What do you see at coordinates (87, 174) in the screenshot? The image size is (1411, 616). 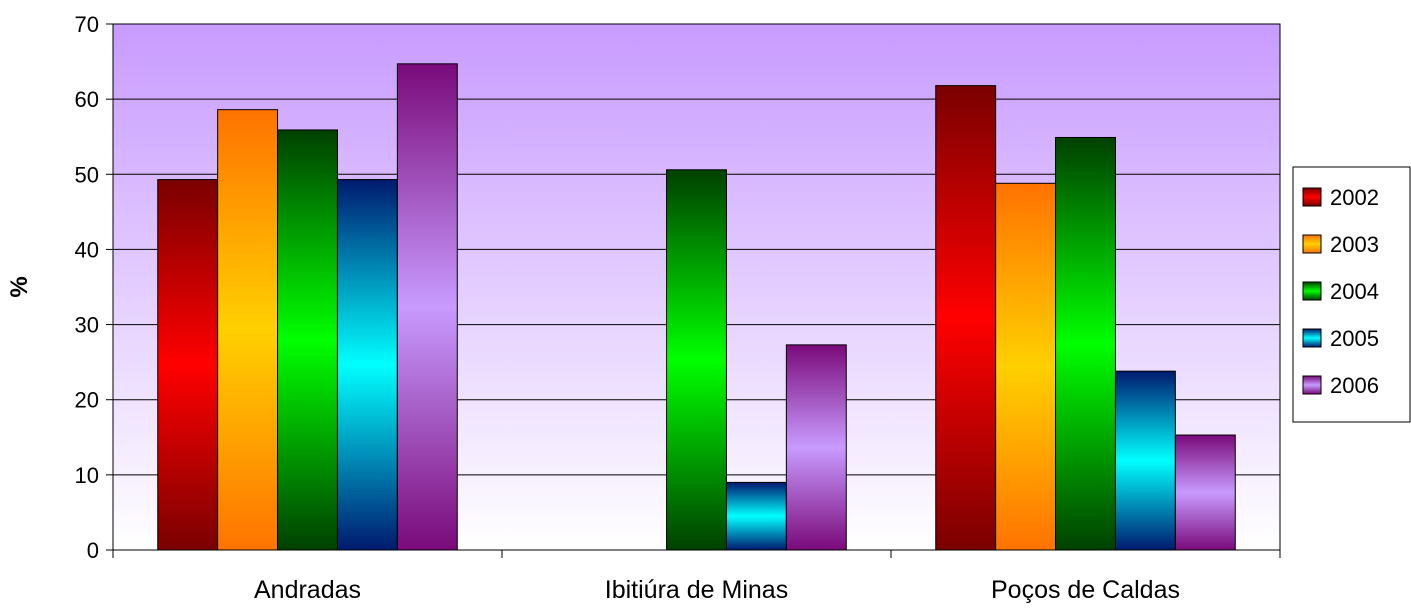 I see `y-tick-label: 50` at bounding box center [87, 174].